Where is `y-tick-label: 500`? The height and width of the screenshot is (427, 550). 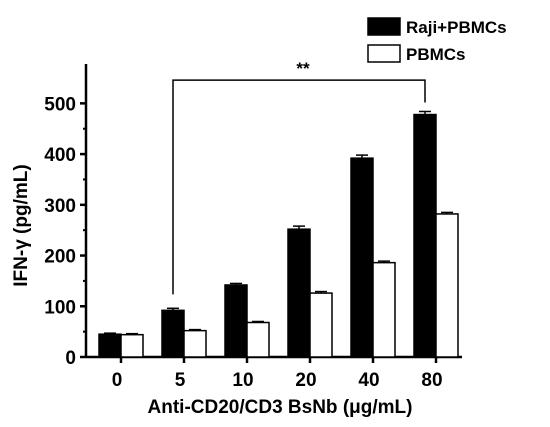 y-tick-label: 500 is located at coordinates (60, 104).